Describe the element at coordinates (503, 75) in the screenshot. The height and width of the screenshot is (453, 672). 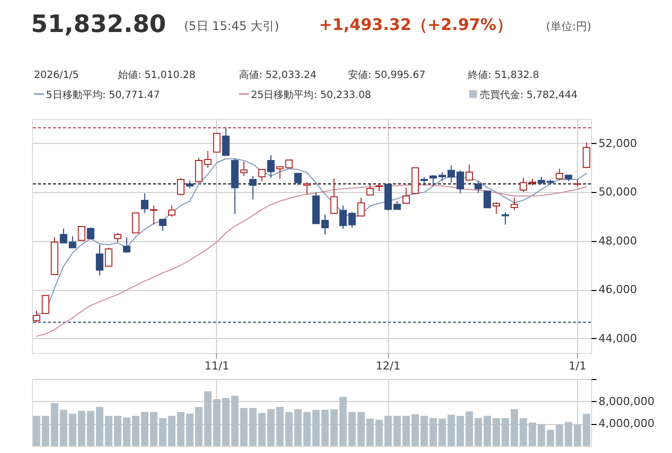
I see `text: 終値: 51,832.8` at that location.